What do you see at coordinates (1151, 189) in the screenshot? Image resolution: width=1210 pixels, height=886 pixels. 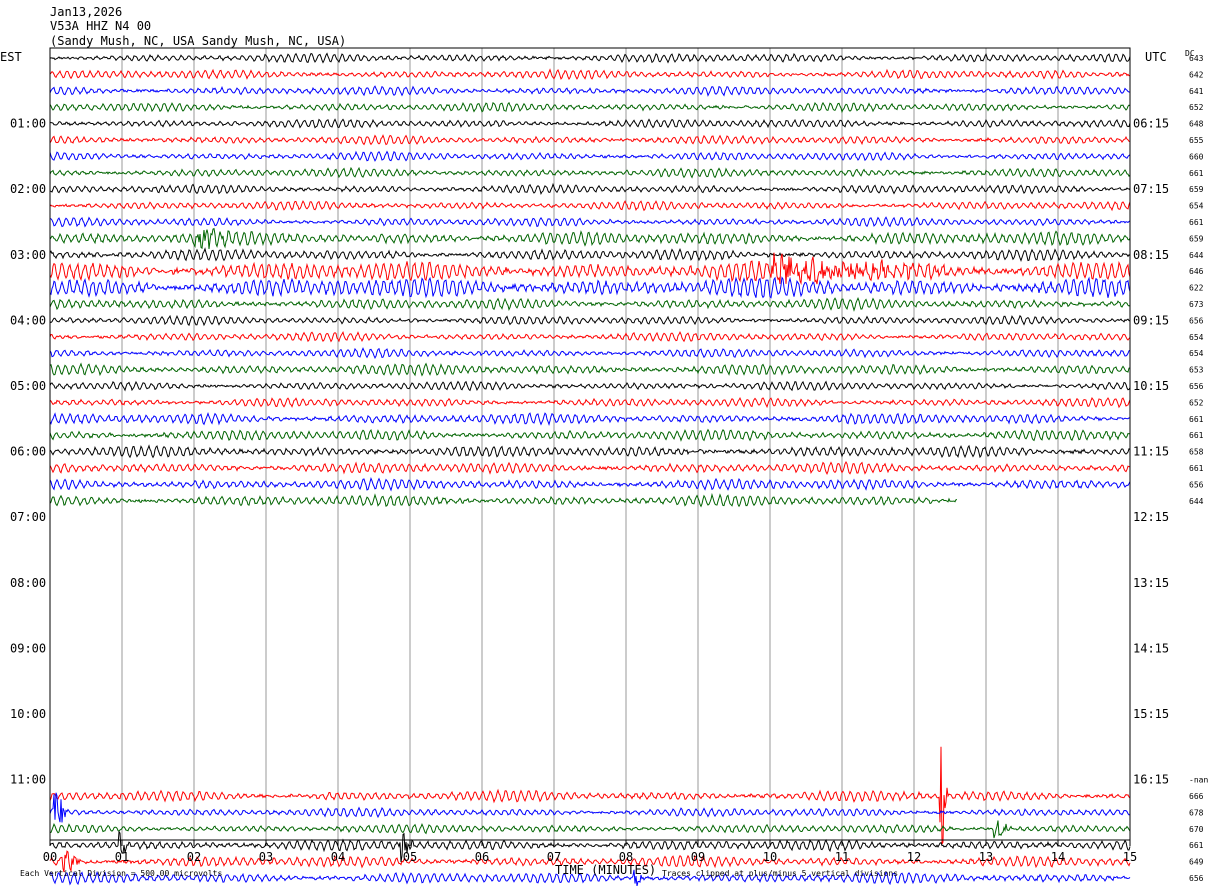 I see `right-hour-label: 07:15` at bounding box center [1151, 189].